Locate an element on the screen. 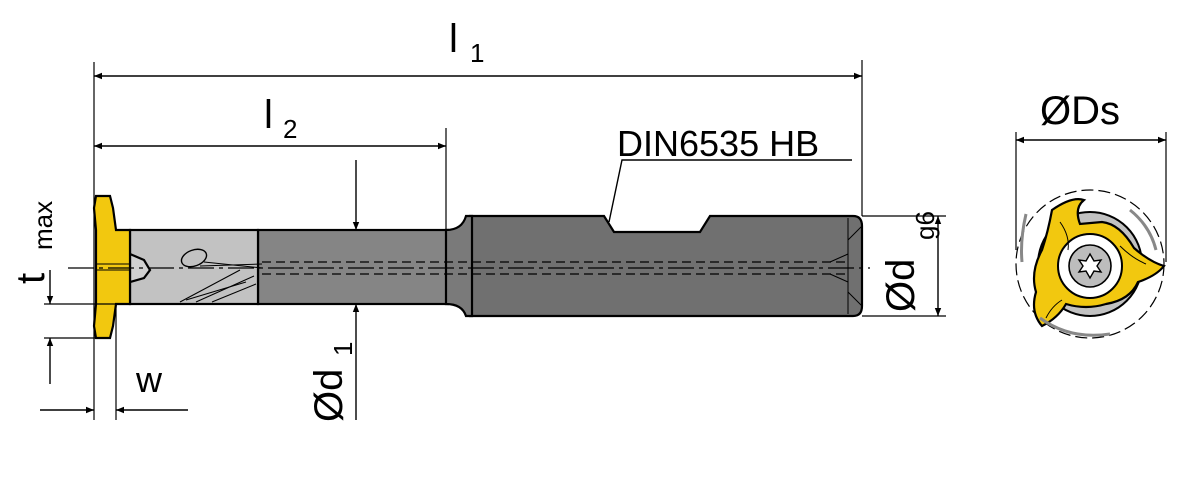 The height and width of the screenshot is (484, 1182). transition is located at coordinates (459, 266).